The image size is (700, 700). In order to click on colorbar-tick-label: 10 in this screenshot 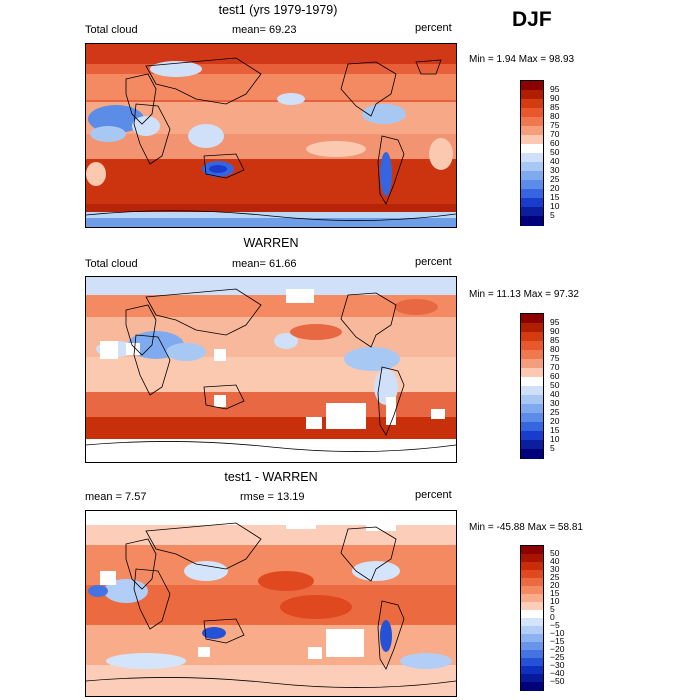, I will do `click(555, 600)`.